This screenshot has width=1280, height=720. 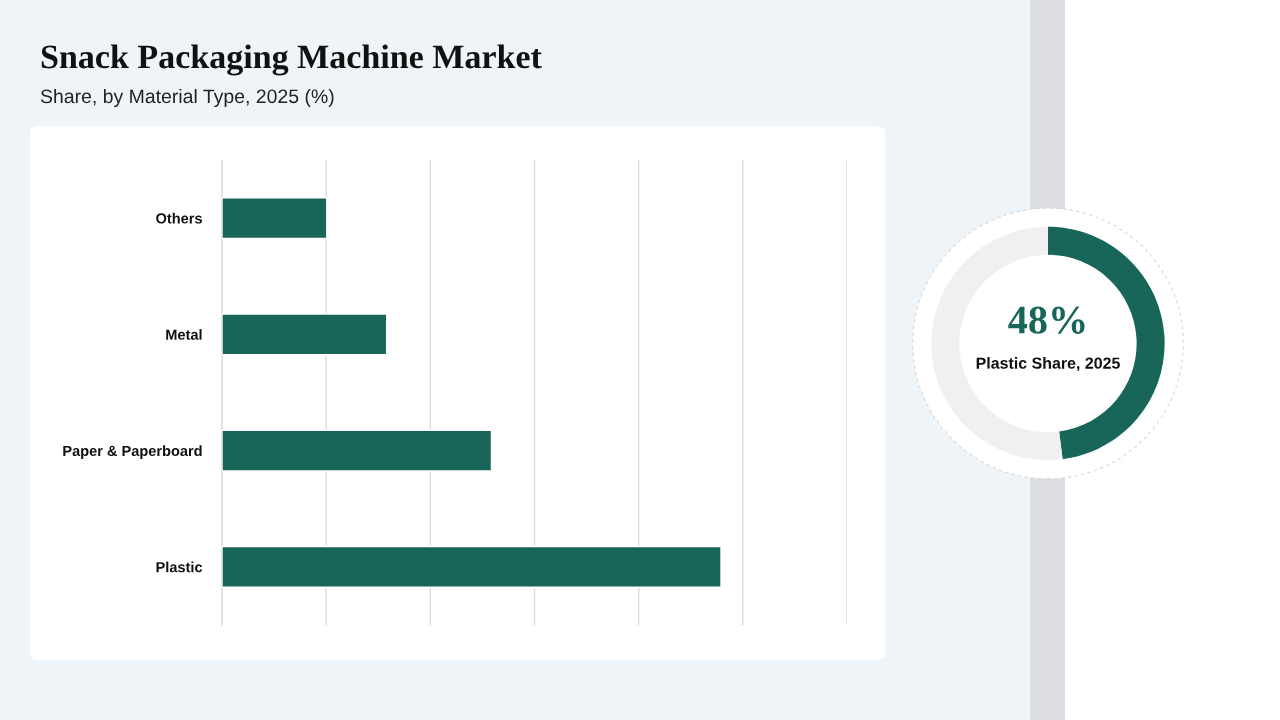 What do you see at coordinates (291, 60) in the screenshot?
I see `chart-title: Snack Packaging Machine Market` at bounding box center [291, 60].